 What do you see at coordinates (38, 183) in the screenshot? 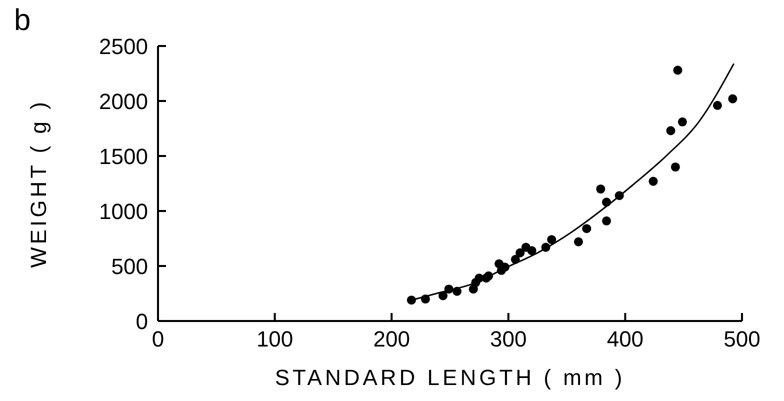
I see `y-axis-title: WEIGHT ( g )` at bounding box center [38, 183].